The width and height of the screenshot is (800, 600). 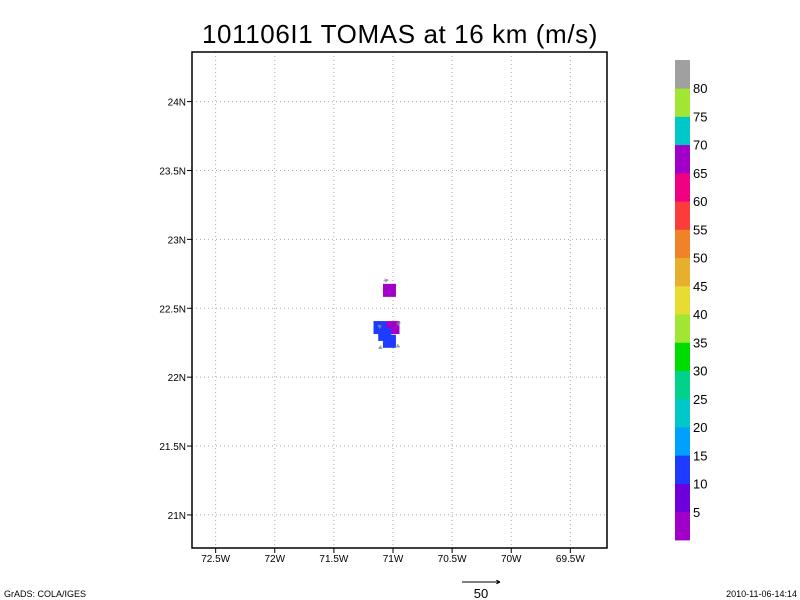 I want to click on colorbar-label: 45, so click(x=700, y=286).